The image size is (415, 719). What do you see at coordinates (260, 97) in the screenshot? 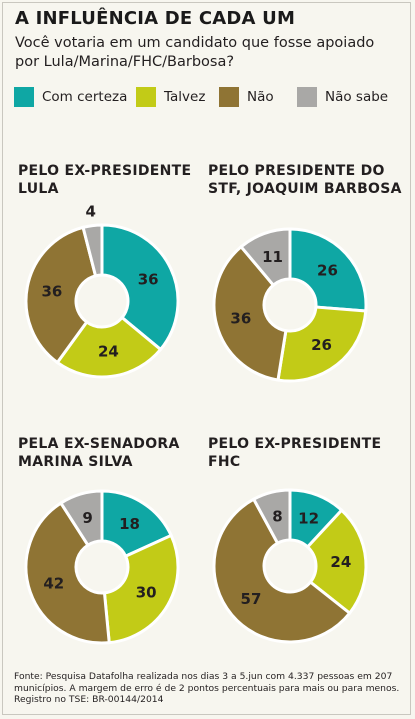
I see `legend-label-nao: Não` at bounding box center [260, 97].